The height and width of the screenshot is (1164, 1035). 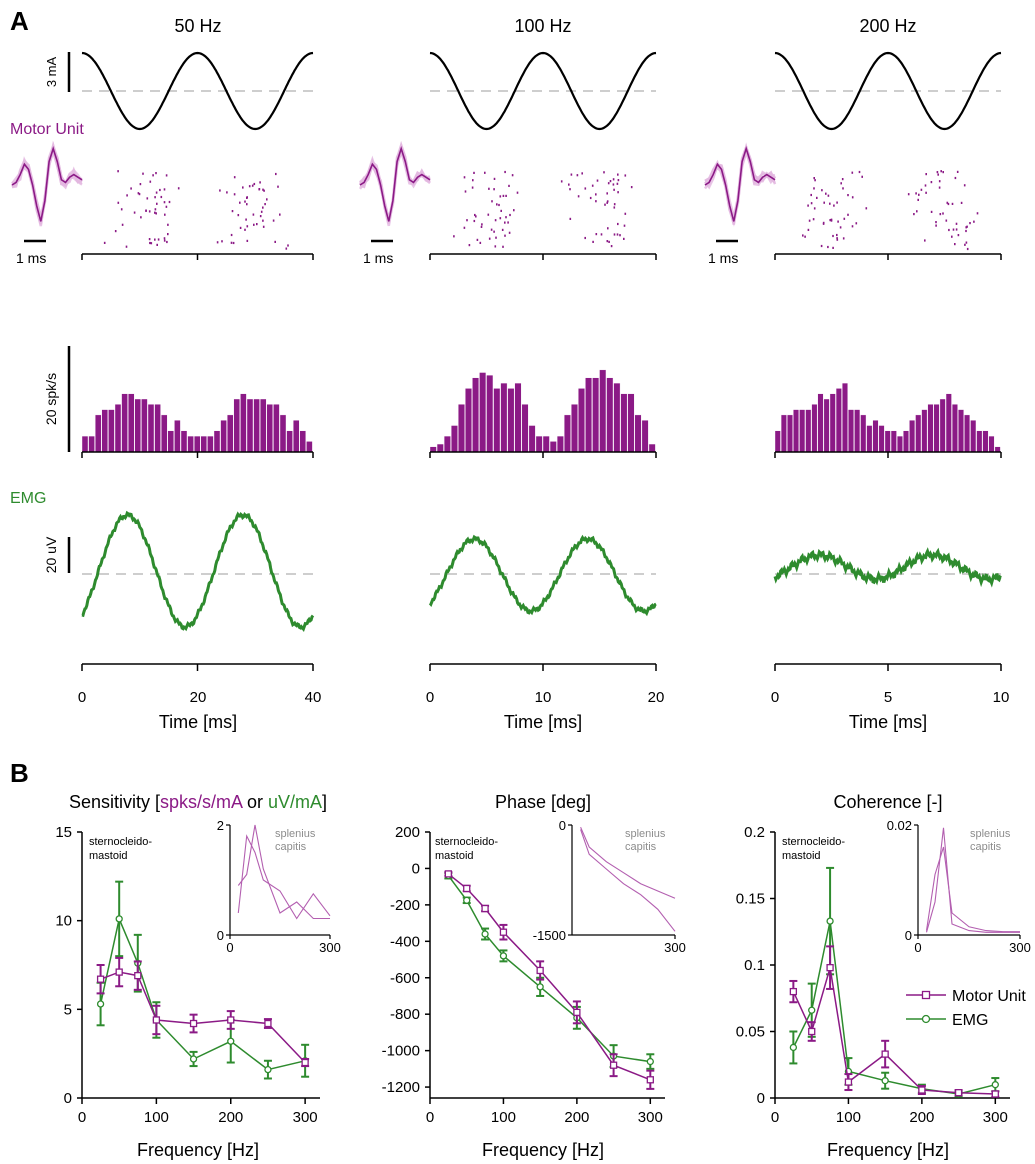 I want to click on y-tick-label: 0.1, so click(x=754, y=965).